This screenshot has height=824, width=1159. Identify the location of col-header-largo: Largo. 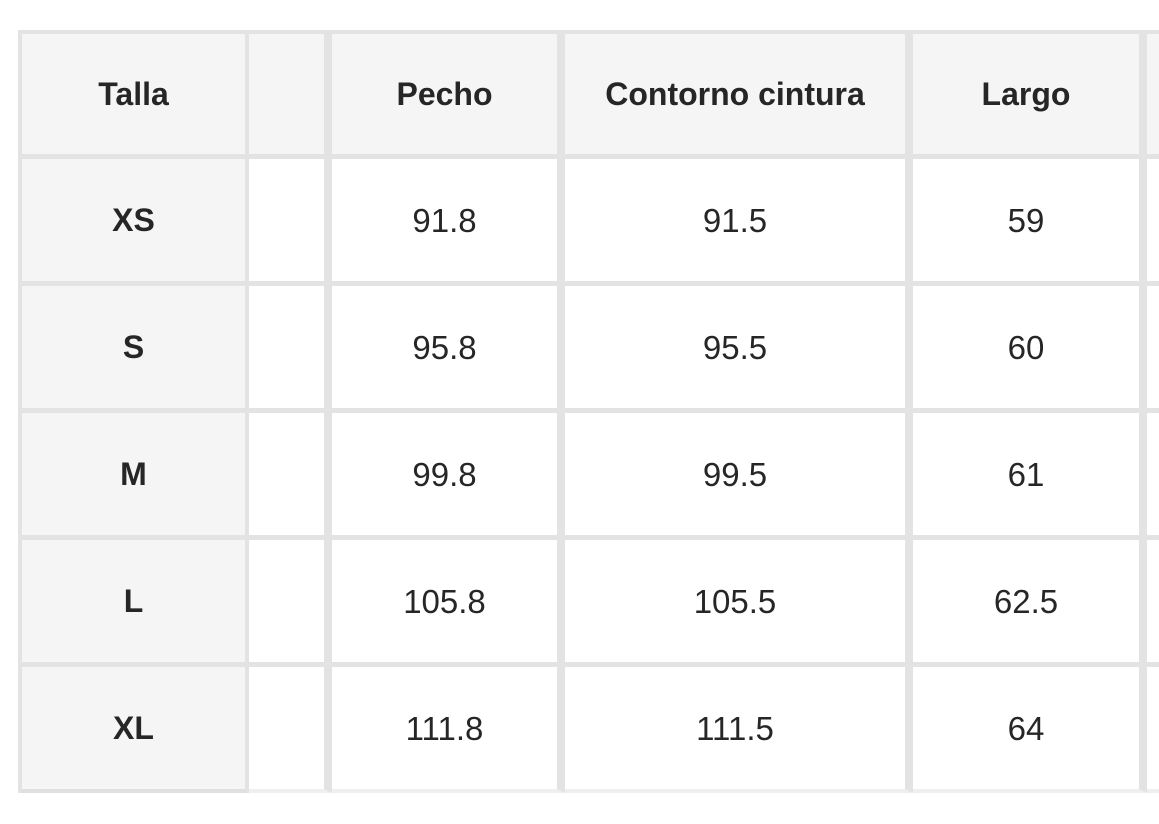
(1030, 96).